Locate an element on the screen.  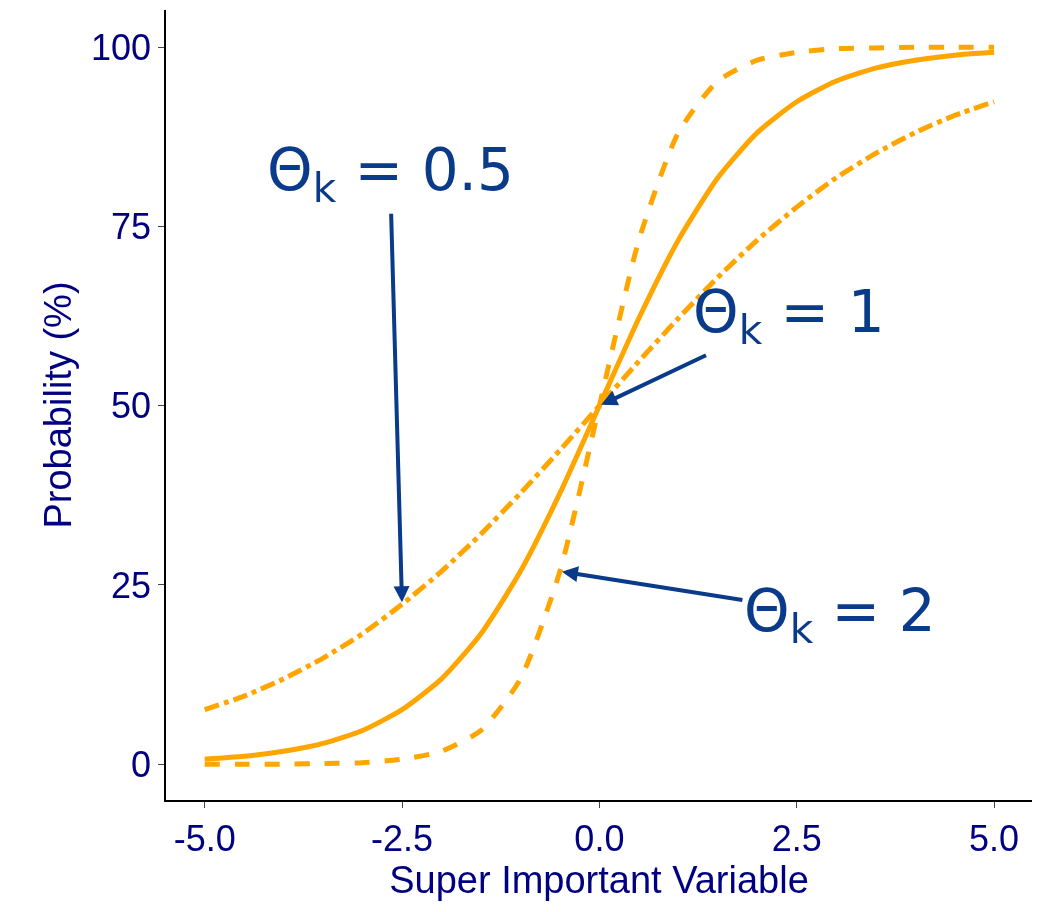
annotation: Θ$_{k}$ = 2 is located at coordinates (840, 615).